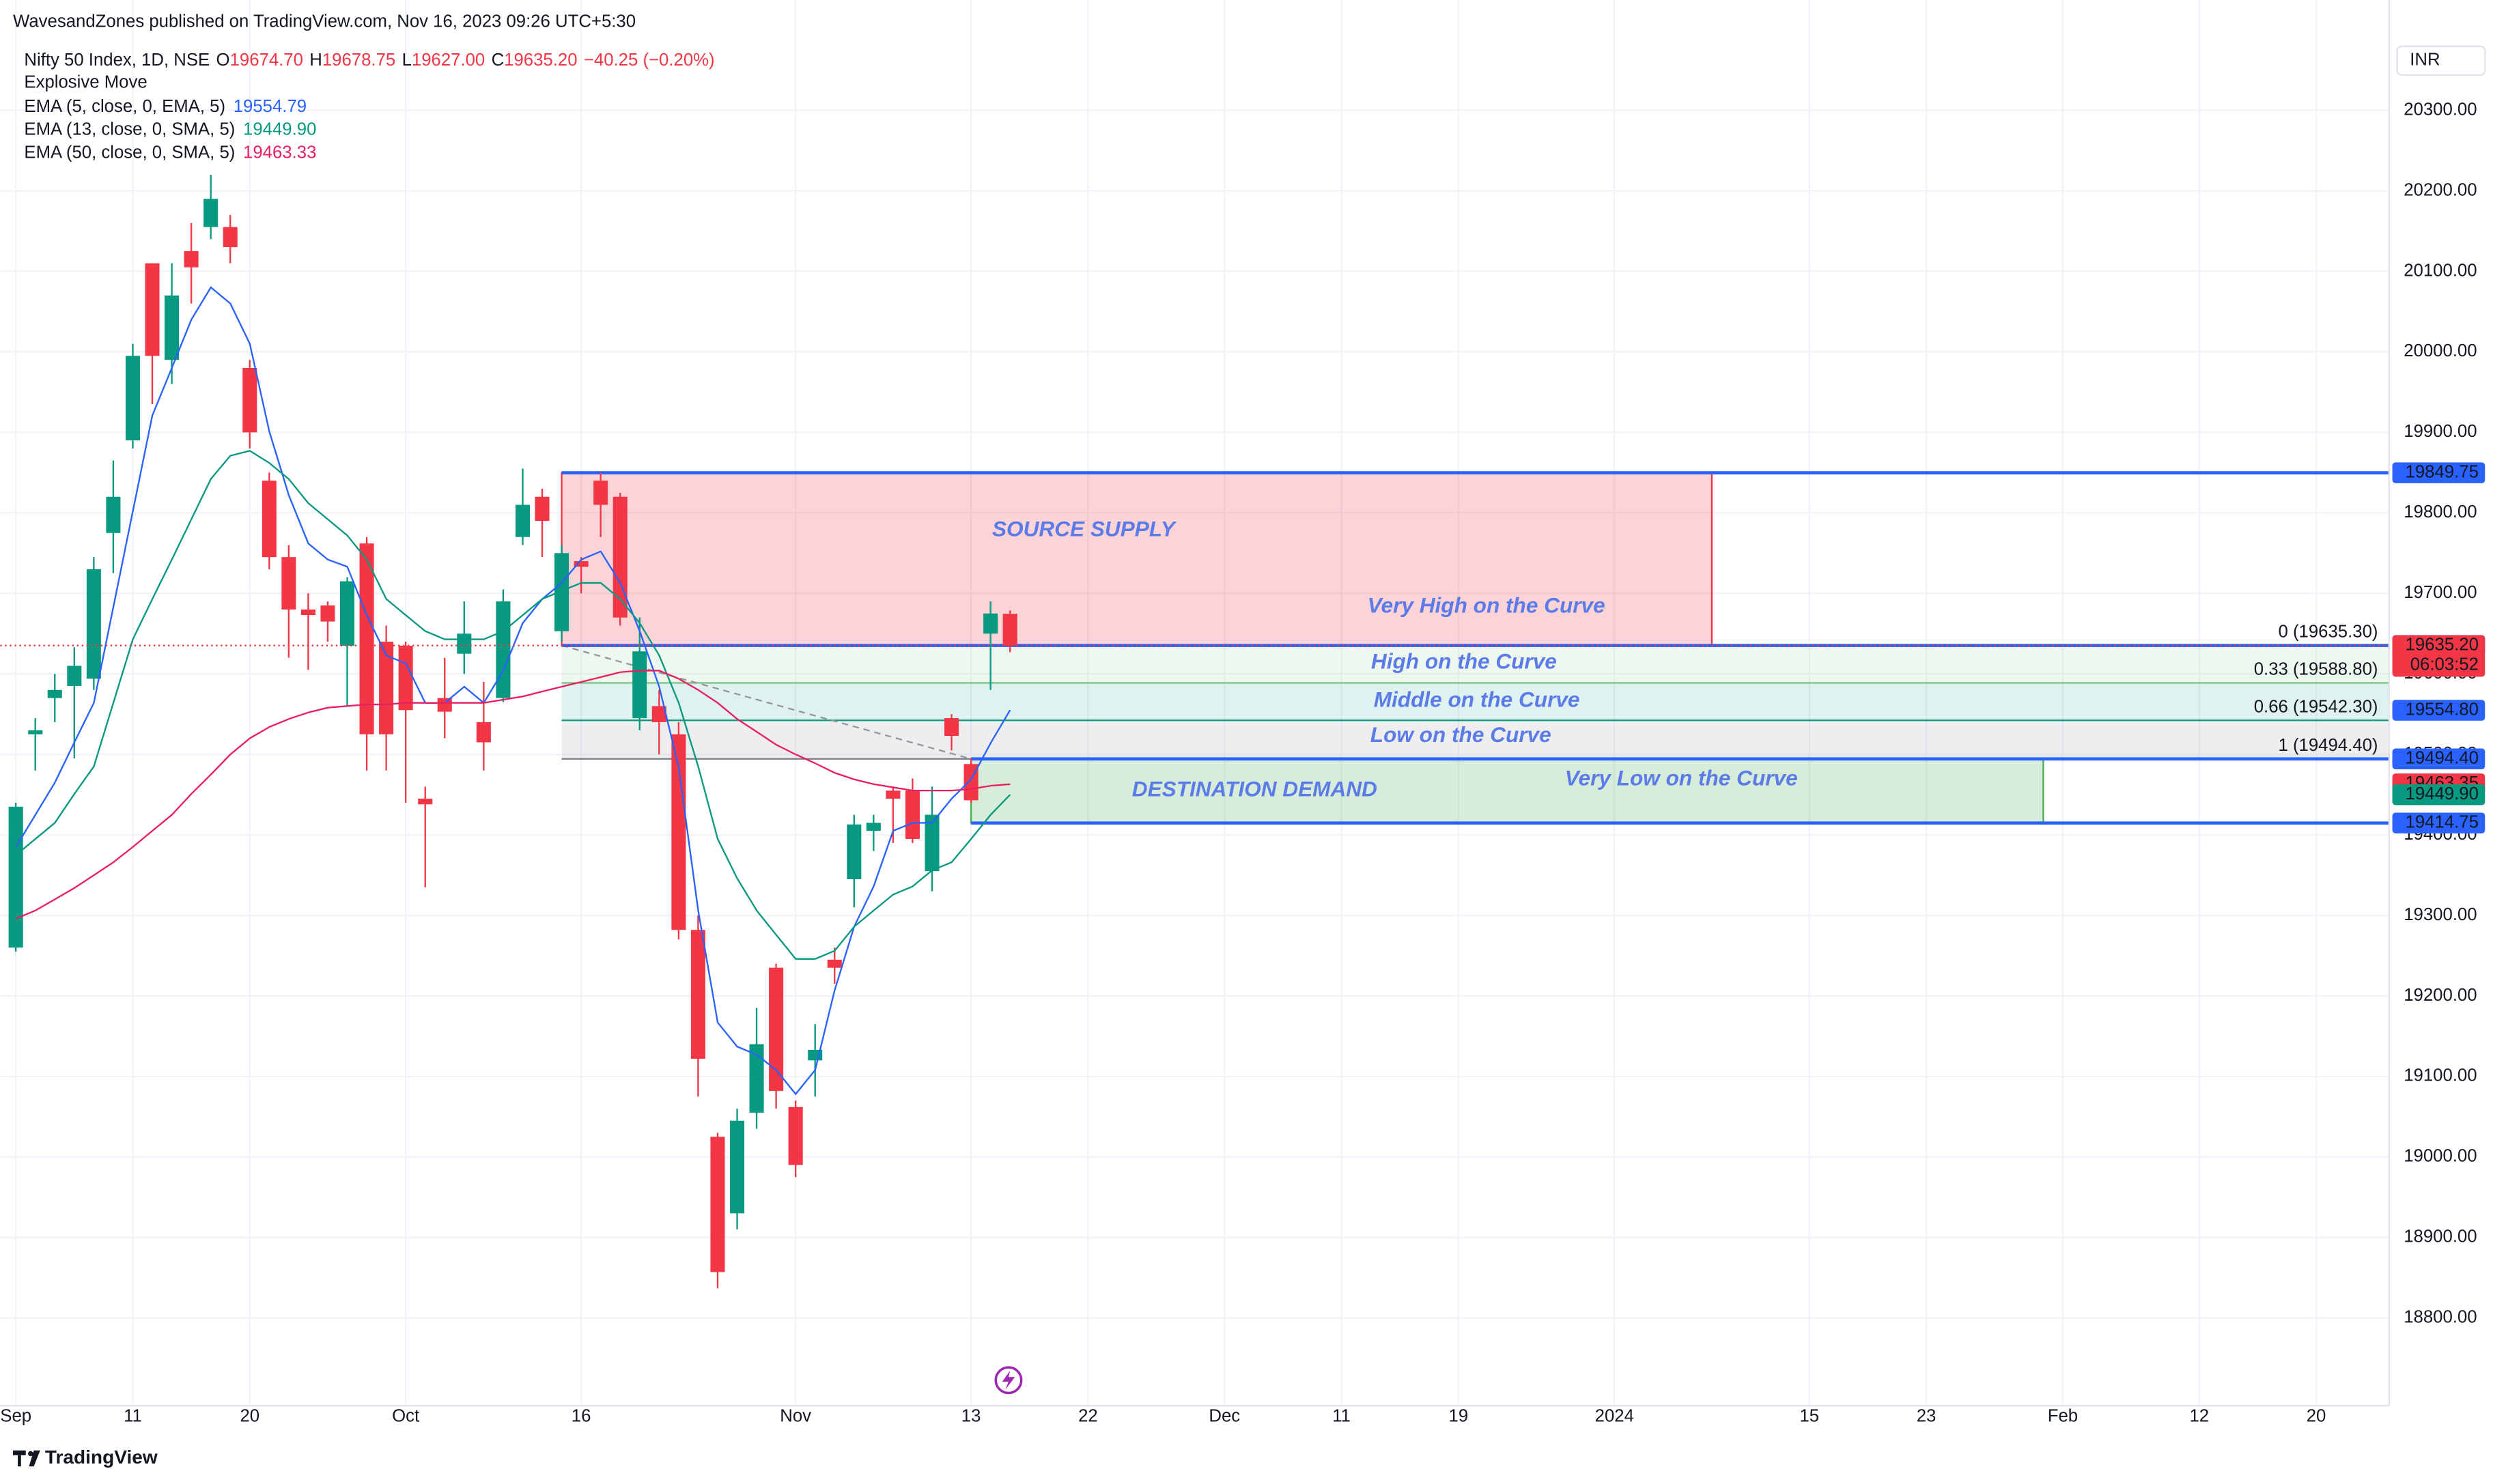  I want to click on x-tick-label: 11, so click(133, 1416).